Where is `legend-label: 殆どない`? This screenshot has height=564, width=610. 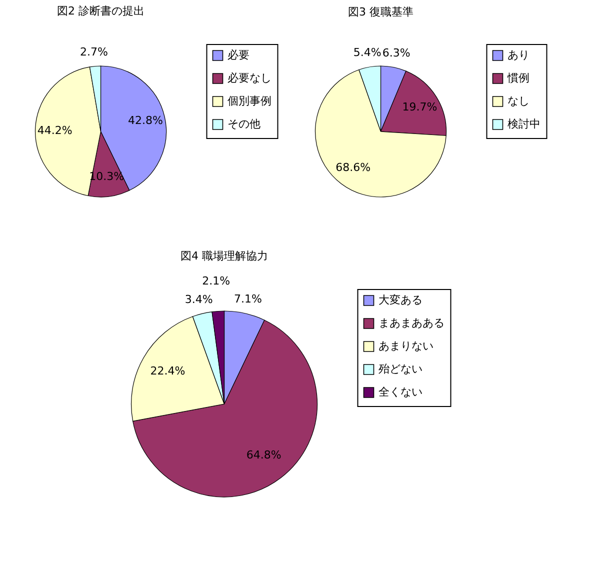
legend-label: 殆どない is located at coordinates (400, 369).